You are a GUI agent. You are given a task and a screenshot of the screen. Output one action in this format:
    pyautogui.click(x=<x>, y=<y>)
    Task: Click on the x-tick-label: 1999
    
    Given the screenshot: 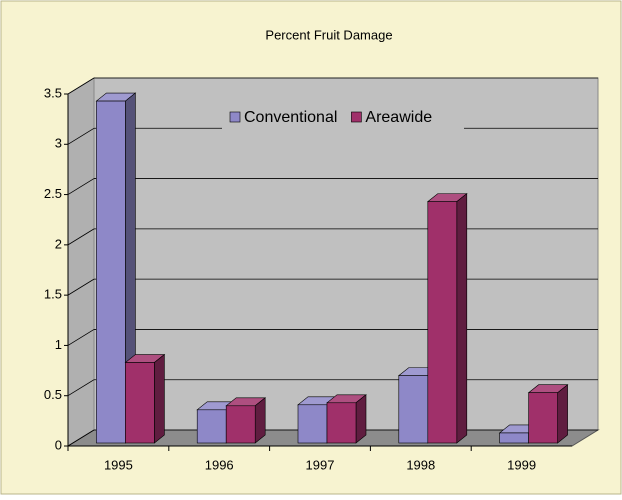 What is the action you would take?
    pyautogui.click(x=521, y=464)
    